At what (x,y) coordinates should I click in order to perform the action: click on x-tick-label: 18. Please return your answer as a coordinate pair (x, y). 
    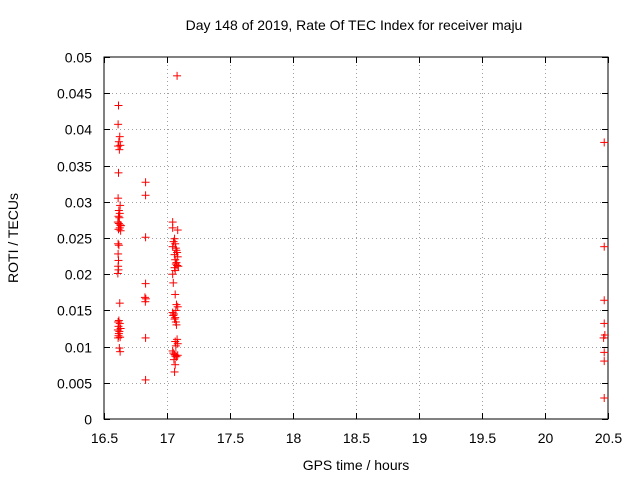
    Looking at the image, I should click on (294, 438).